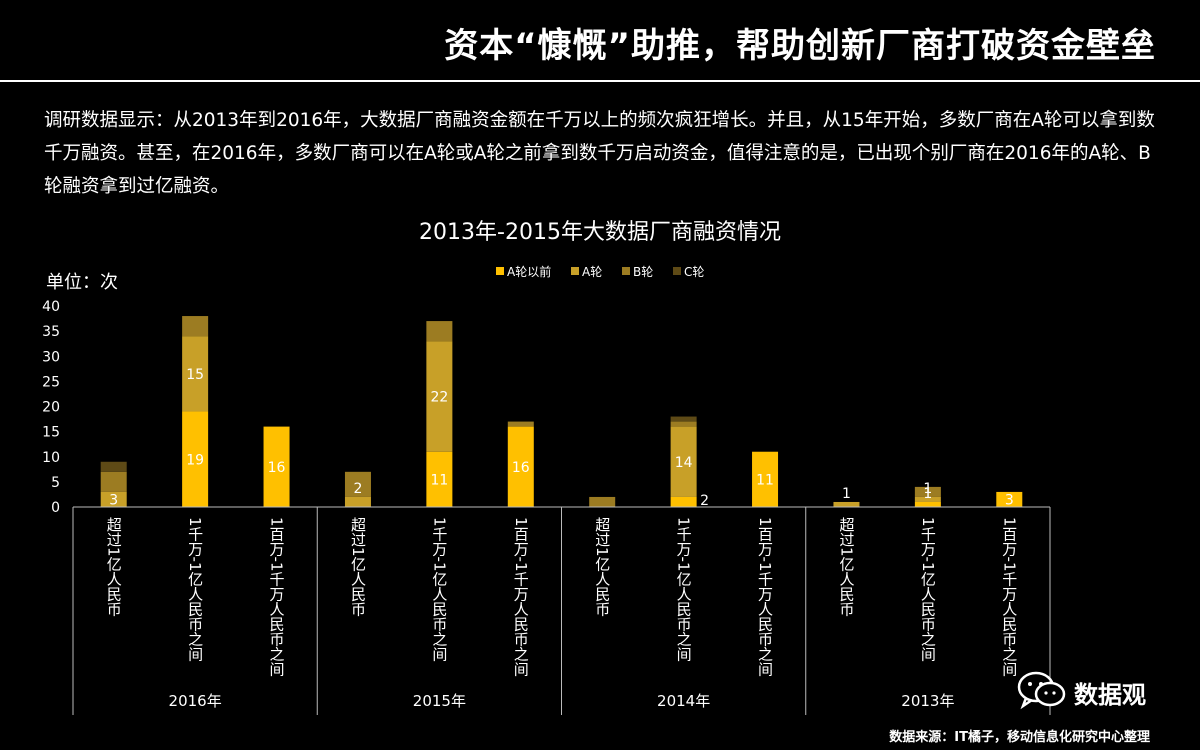  Describe the element at coordinates (643, 272) in the screenshot. I see `legend-label: B轮` at that location.